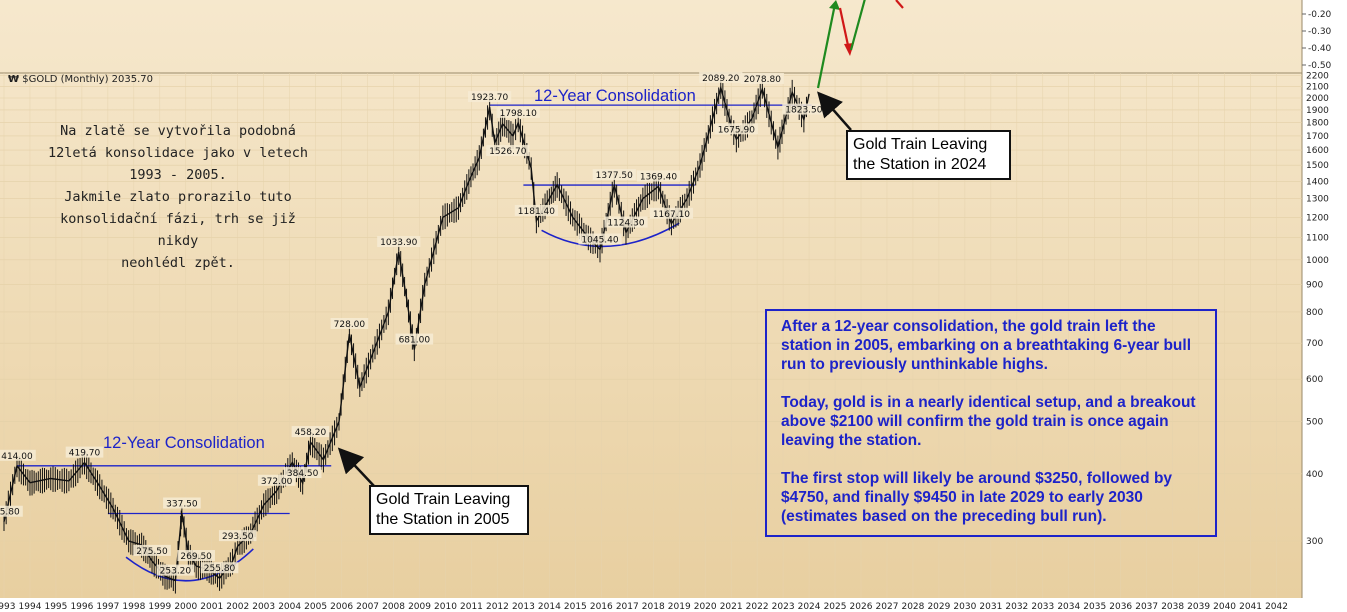 The image size is (1347, 612). Describe the element at coordinates (860, 44) in the screenshot. I see `projection-arrows` at that location.